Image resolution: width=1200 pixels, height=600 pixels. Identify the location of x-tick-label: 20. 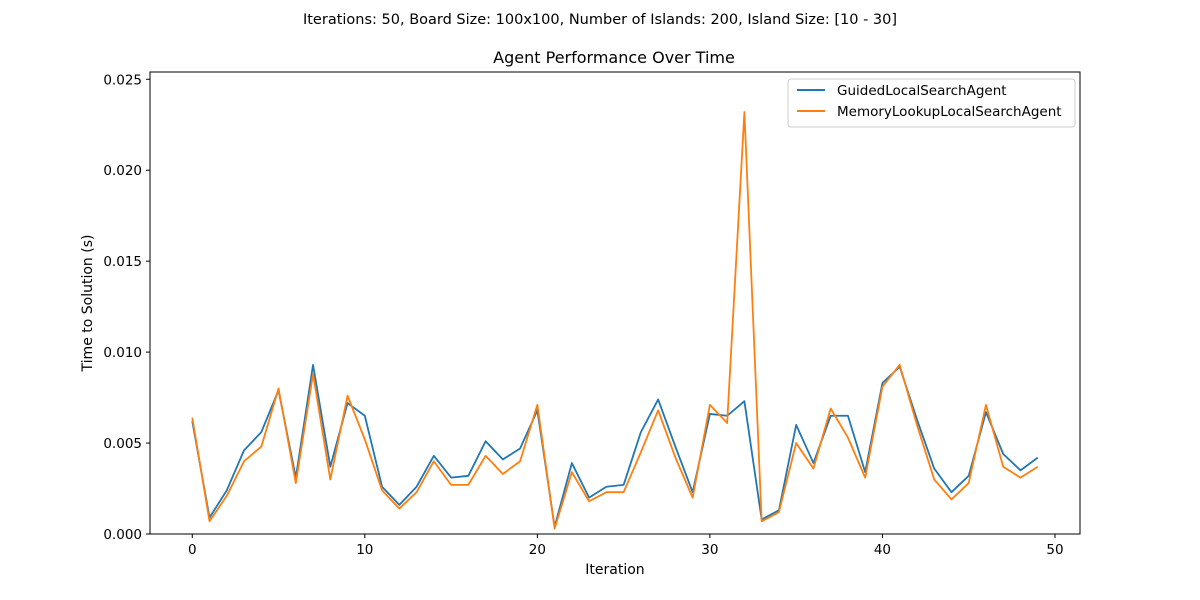
(537, 550).